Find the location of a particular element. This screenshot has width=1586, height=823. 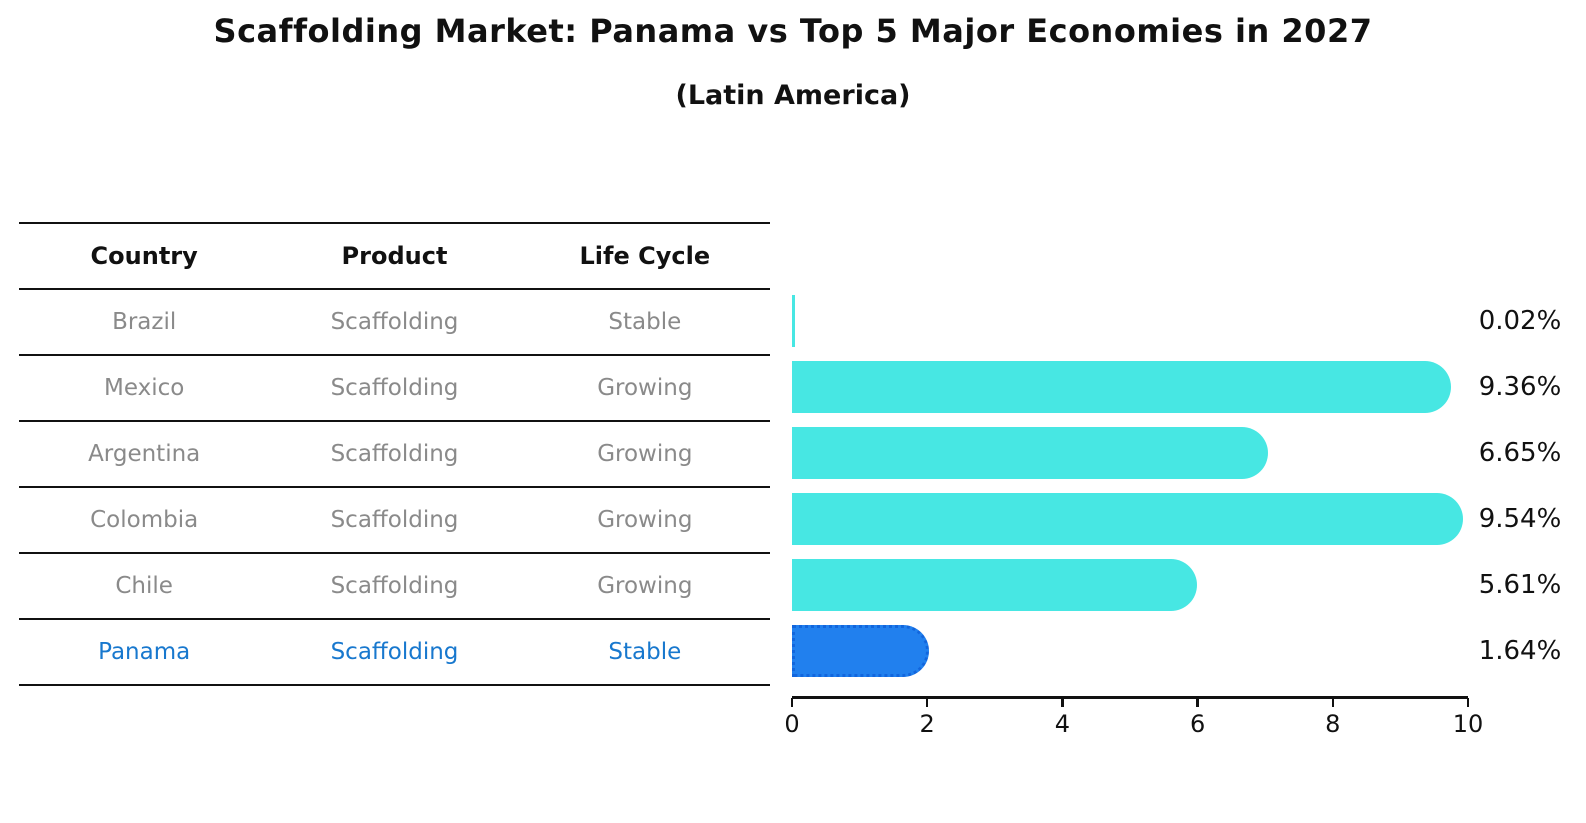

bar-row: 0.02% is located at coordinates (1189, 321).